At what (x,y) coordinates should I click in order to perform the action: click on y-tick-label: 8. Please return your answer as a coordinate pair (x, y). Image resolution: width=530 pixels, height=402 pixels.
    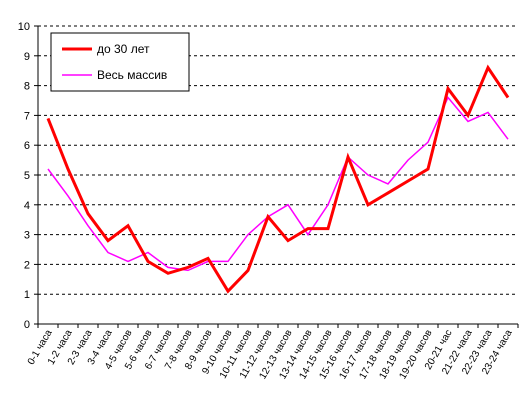
    Looking at the image, I should click on (27, 87).